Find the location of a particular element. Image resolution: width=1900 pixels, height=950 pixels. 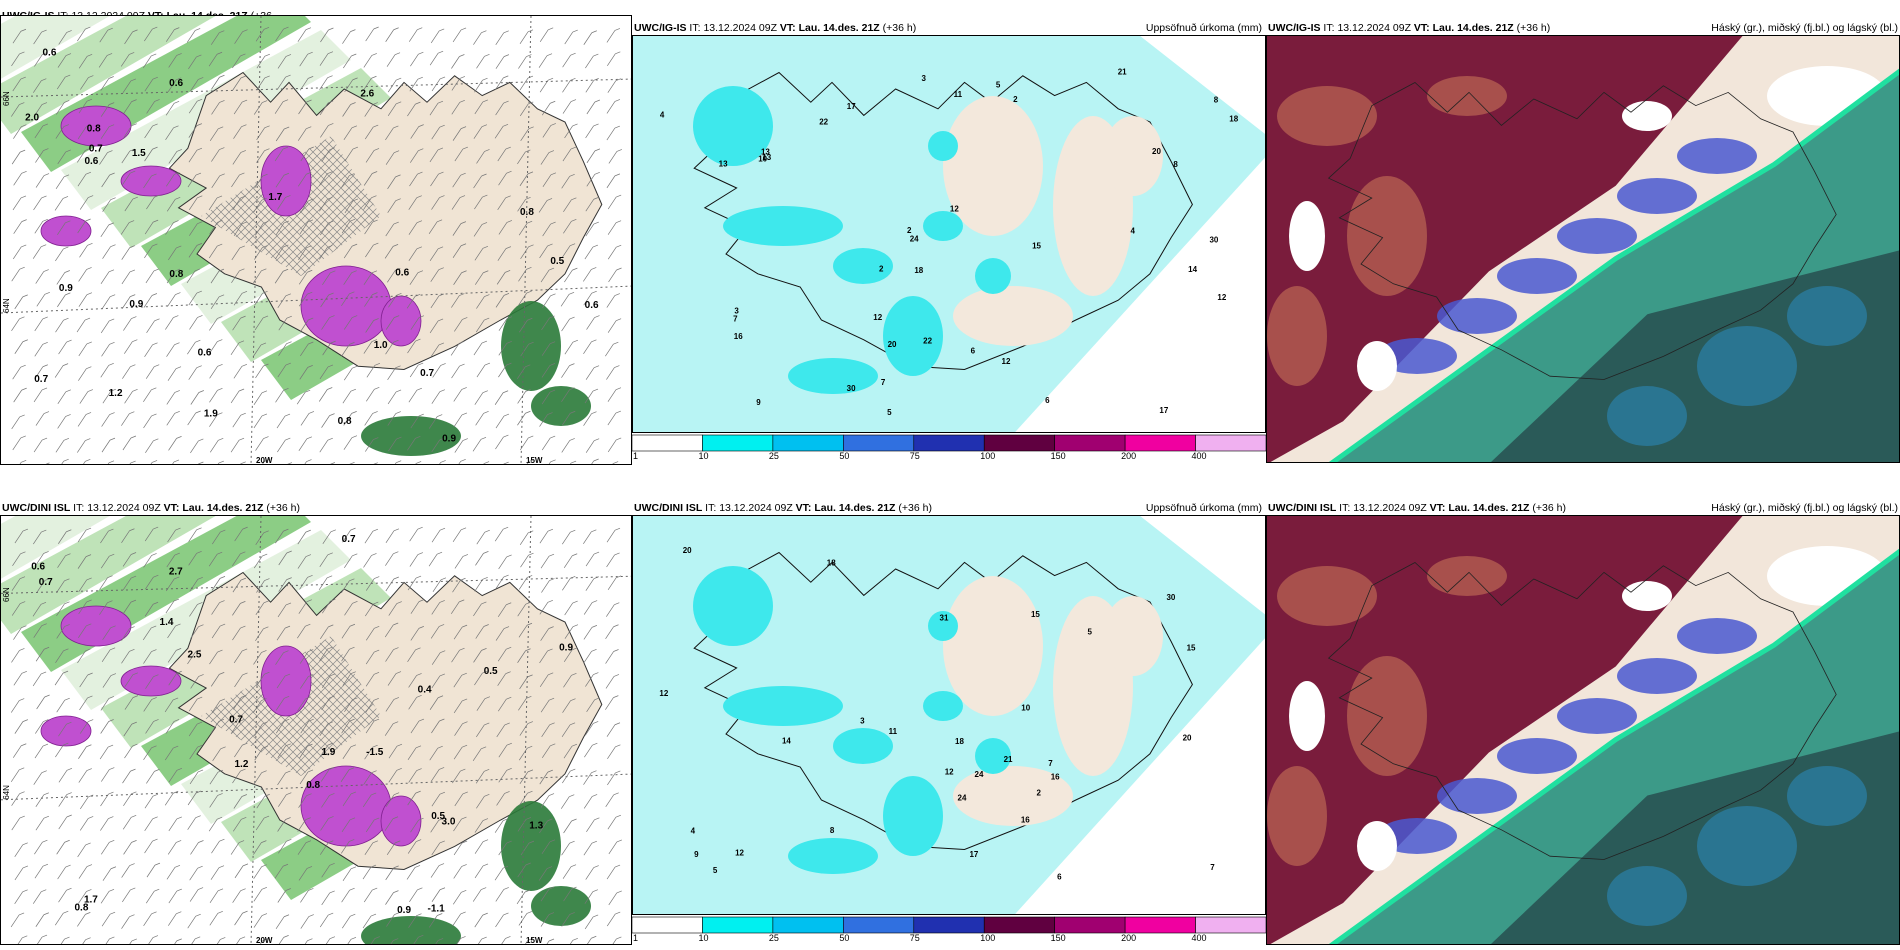

colorbar-segment is located at coordinates (738, 443).